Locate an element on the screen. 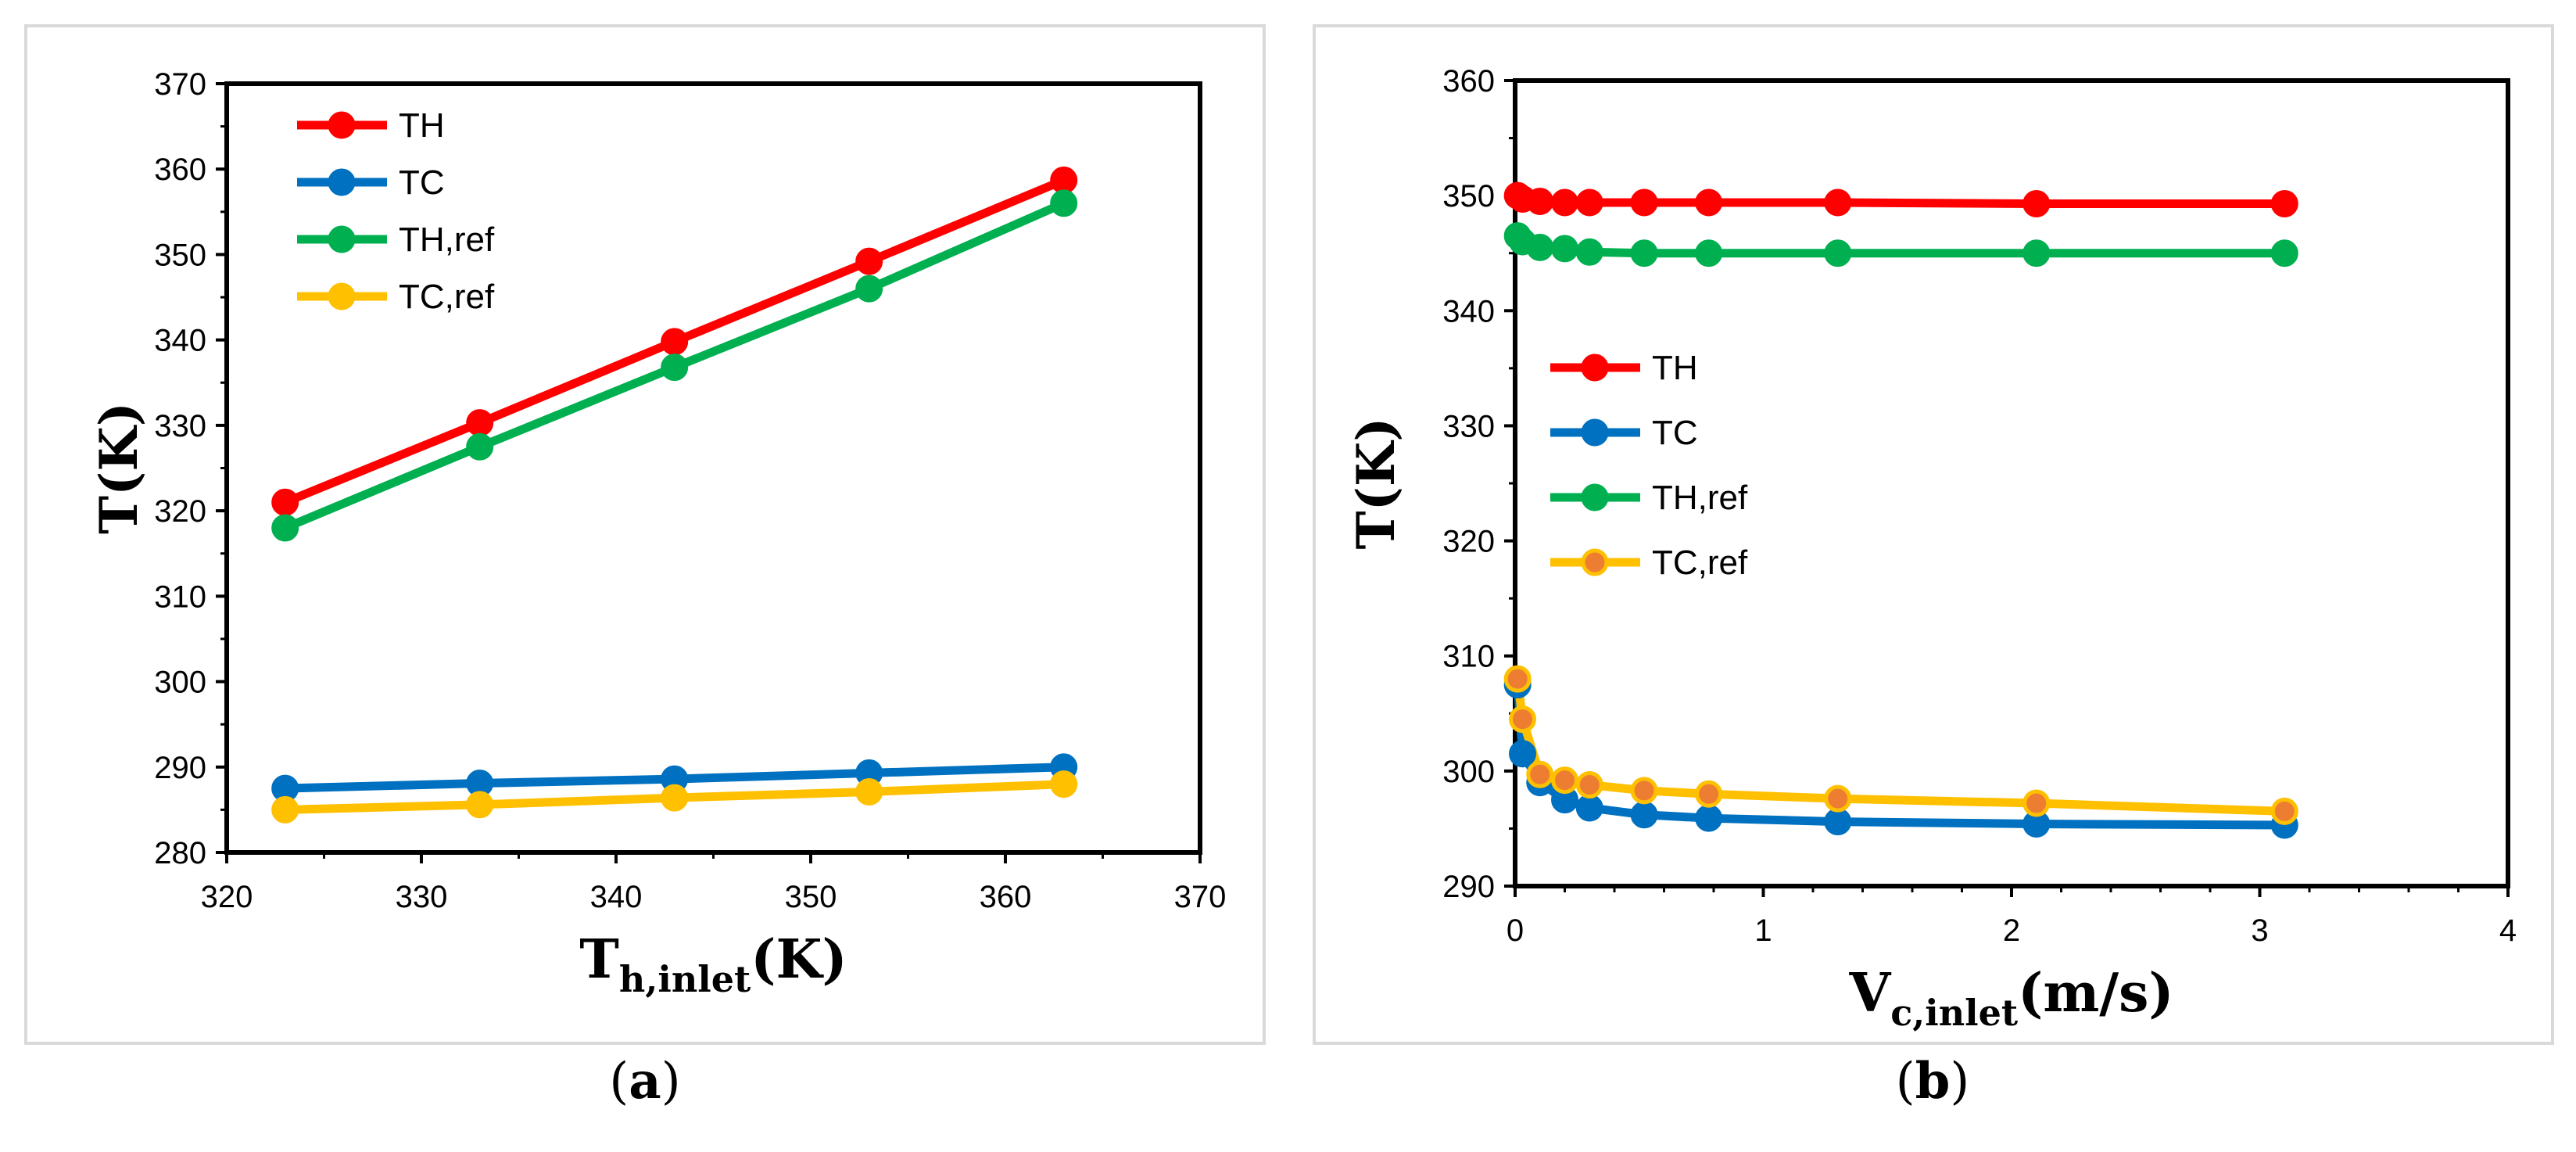 The height and width of the screenshot is (1152, 2576). x-axis-label: Vc,inlet(m/s) is located at coordinates (2010, 998).